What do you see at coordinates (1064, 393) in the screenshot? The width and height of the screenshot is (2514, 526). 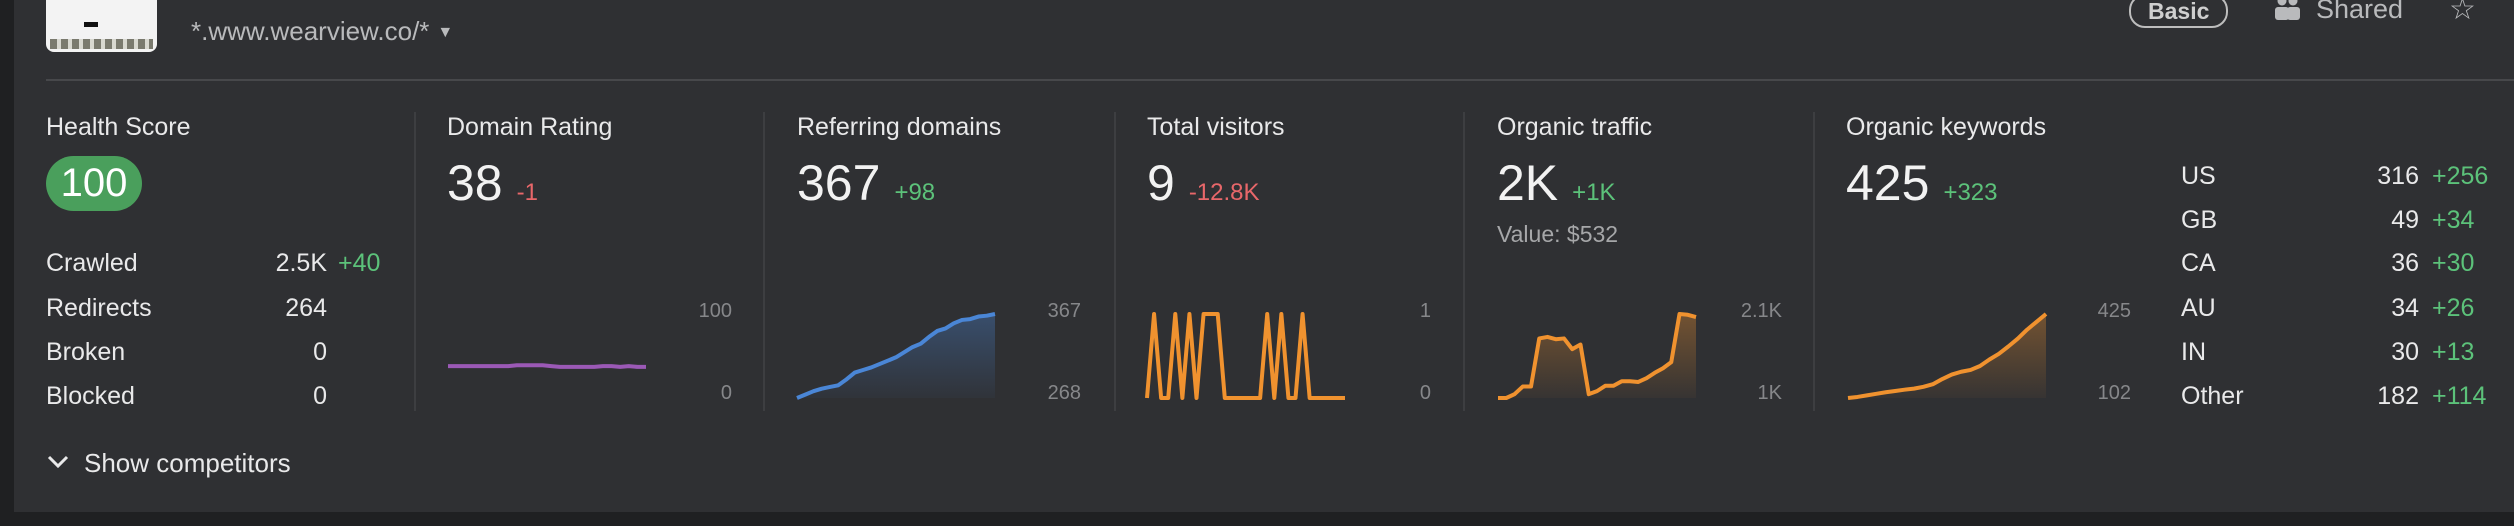 I see `axis-min: 268` at bounding box center [1064, 393].